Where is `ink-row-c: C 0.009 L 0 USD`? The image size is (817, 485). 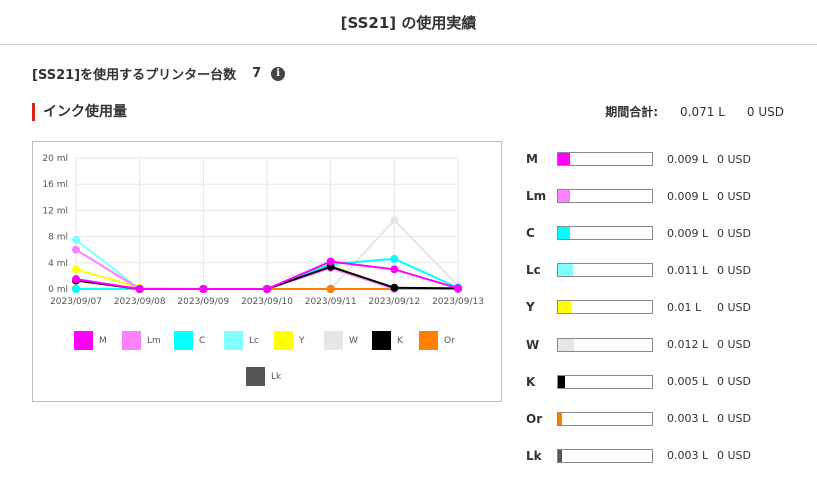
ink-row-c: C 0.009 L 0 USD is located at coordinates (661, 233).